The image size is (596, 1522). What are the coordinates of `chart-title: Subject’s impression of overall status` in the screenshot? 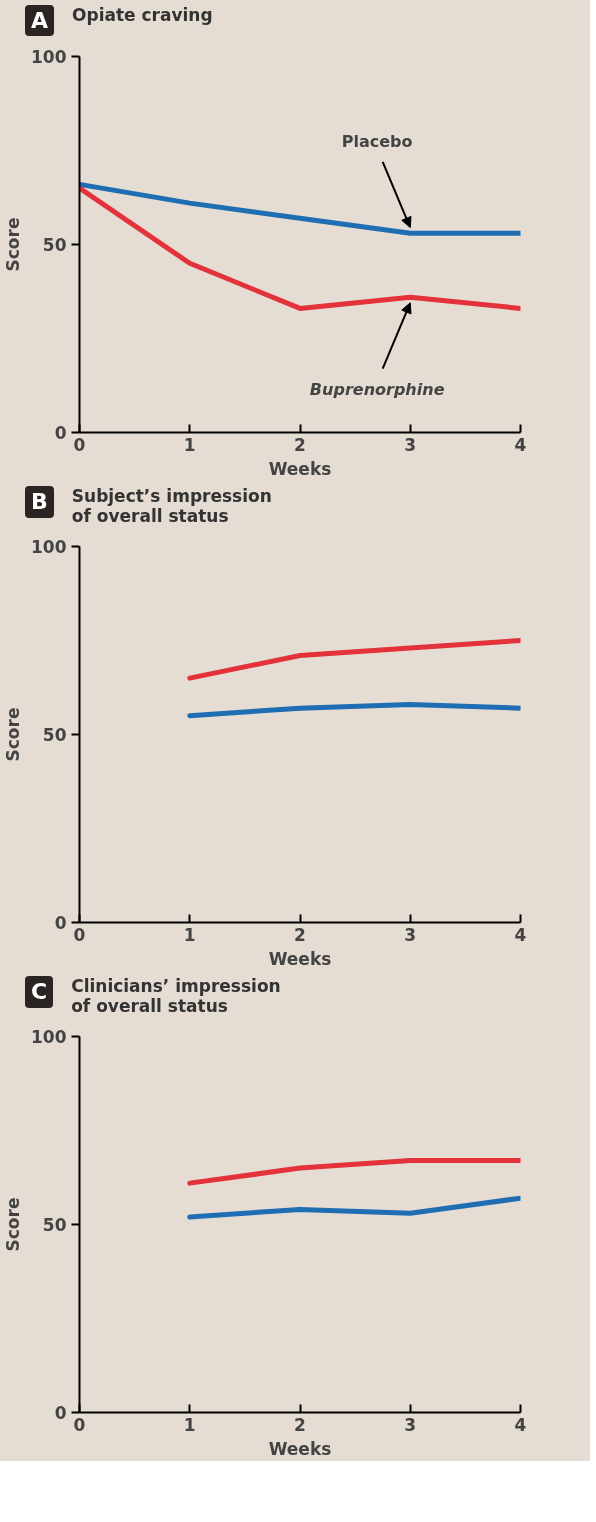 It's located at (171, 506).